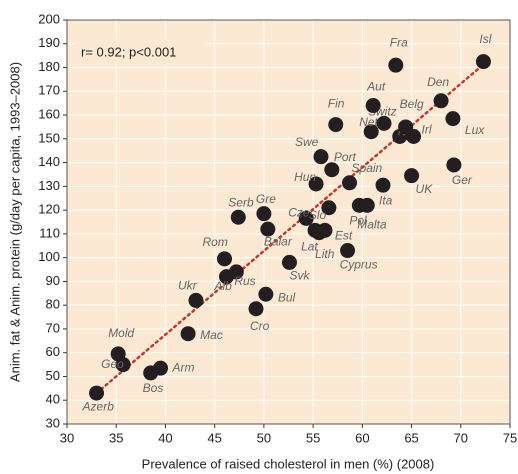 This screenshot has width=518, height=474. What do you see at coordinates (49, 185) in the screenshot?
I see `y-tick-label: 130` at bounding box center [49, 185].